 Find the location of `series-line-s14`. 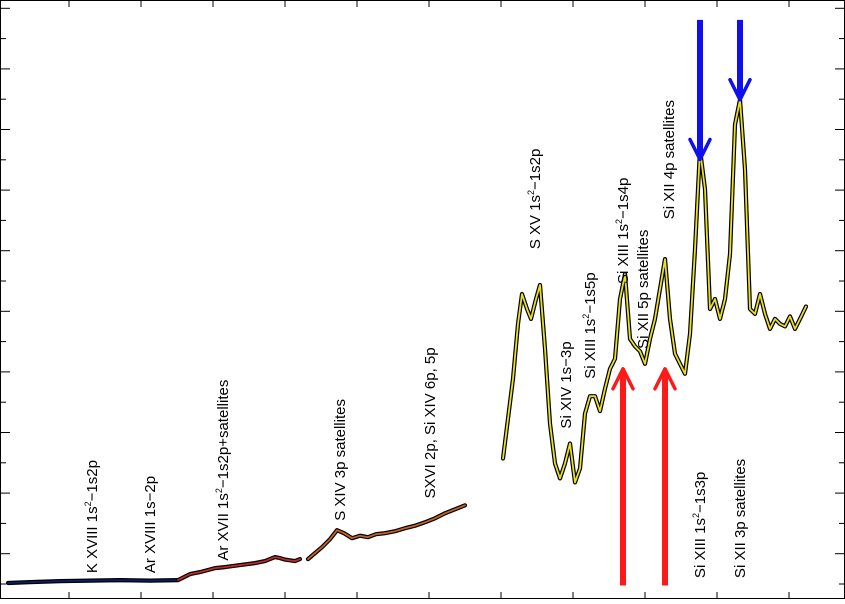

series-line-s14 is located at coordinates (386, 532).